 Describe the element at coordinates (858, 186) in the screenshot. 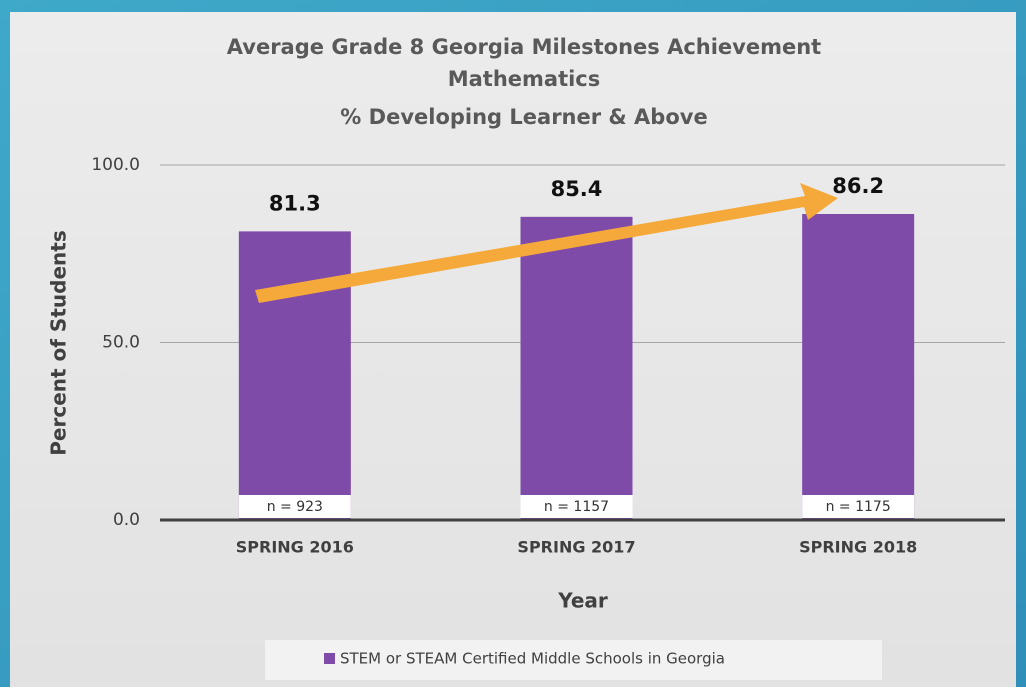

I see `data-label: 86.2` at that location.